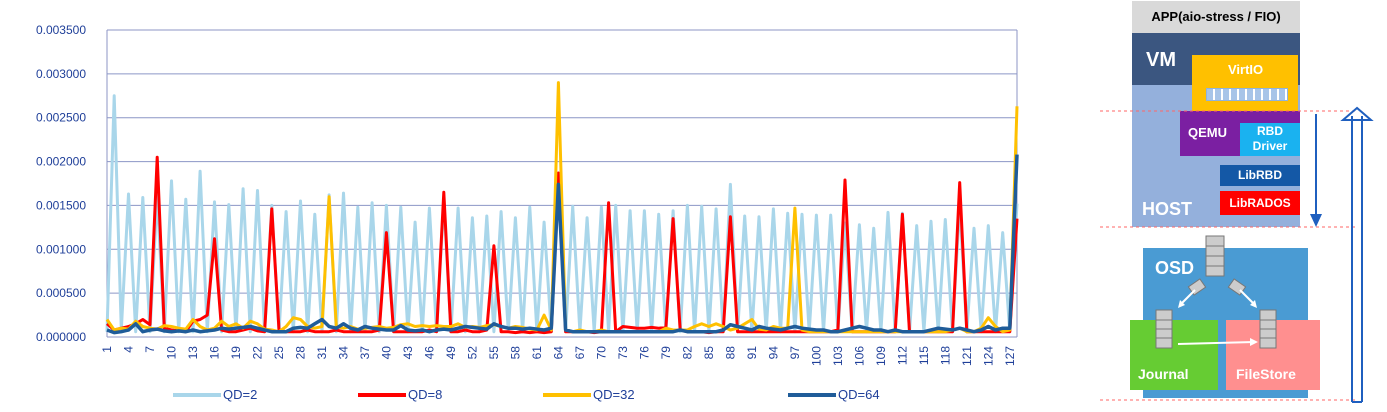 The height and width of the screenshot is (412, 1387). I want to click on librbd-label: LibRBD, so click(1260, 175).